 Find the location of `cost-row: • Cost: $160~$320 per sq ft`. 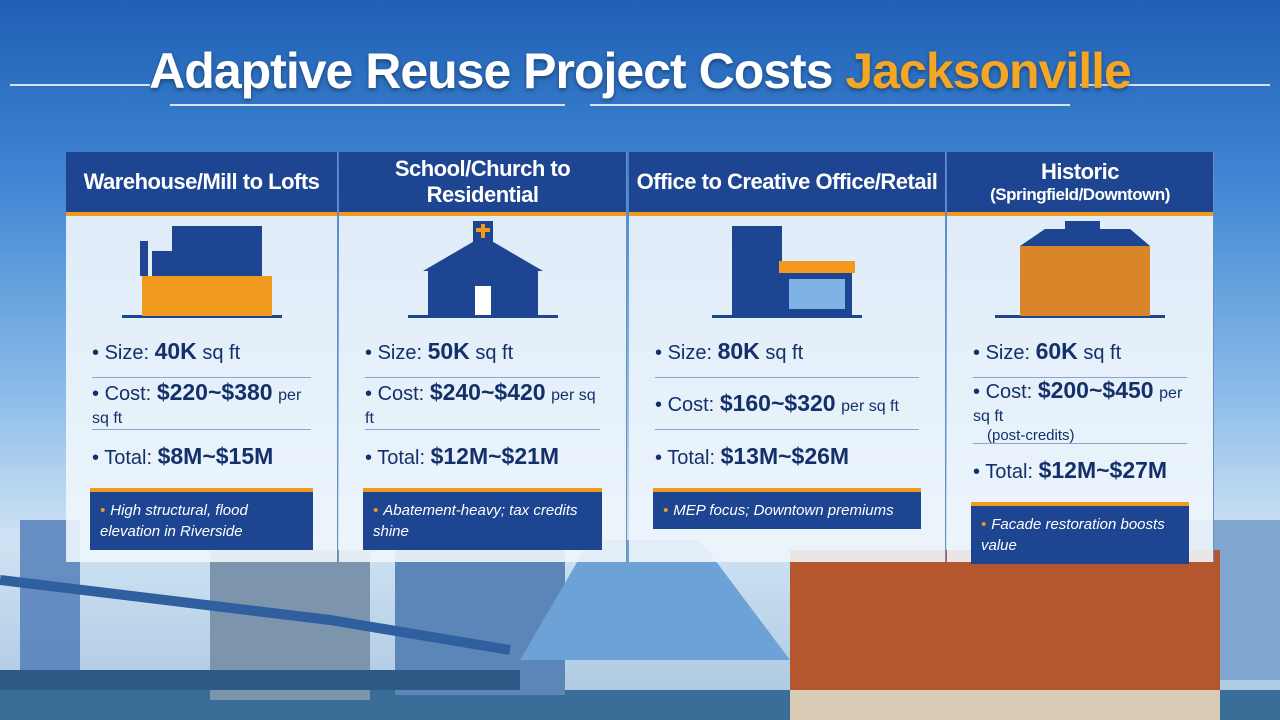

cost-row: • Cost: $160~$320 per sq ft is located at coordinates (787, 404).